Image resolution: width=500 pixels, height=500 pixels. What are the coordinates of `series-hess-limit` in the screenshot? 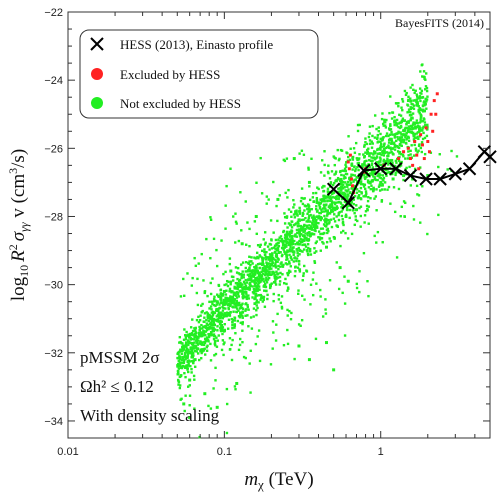 It's located at (411, 177).